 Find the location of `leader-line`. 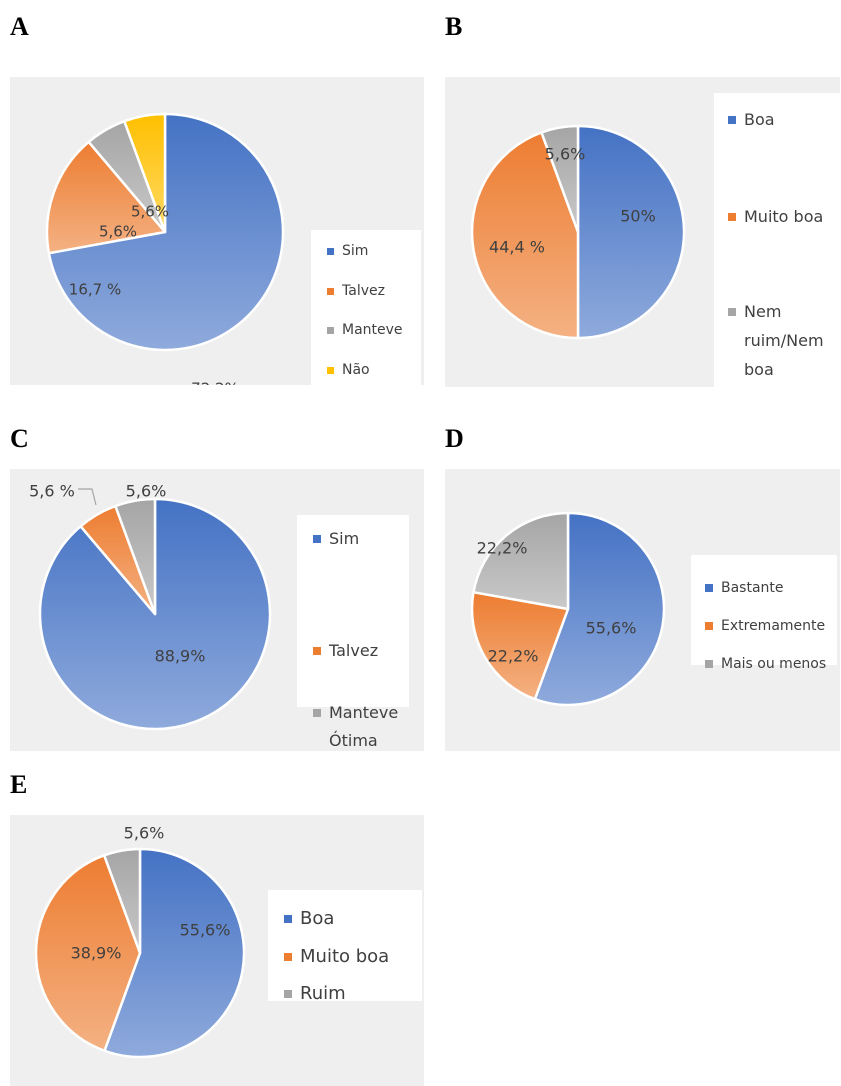

leader-line is located at coordinates (87, 497).